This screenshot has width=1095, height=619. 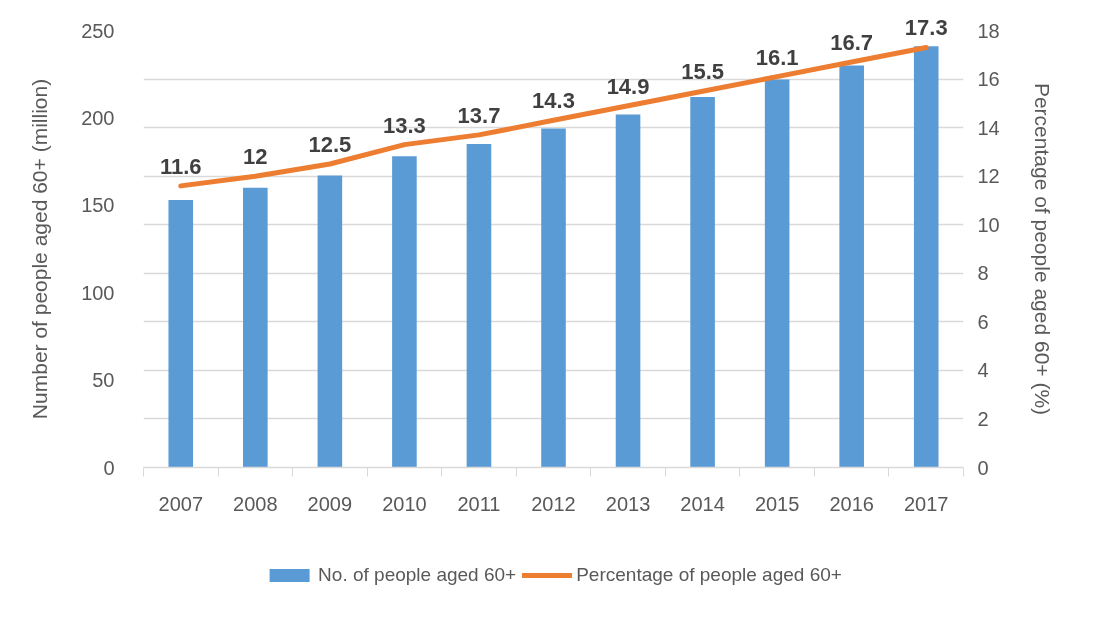 What do you see at coordinates (404, 125) in the screenshot?
I see `data-label: 13.3` at bounding box center [404, 125].